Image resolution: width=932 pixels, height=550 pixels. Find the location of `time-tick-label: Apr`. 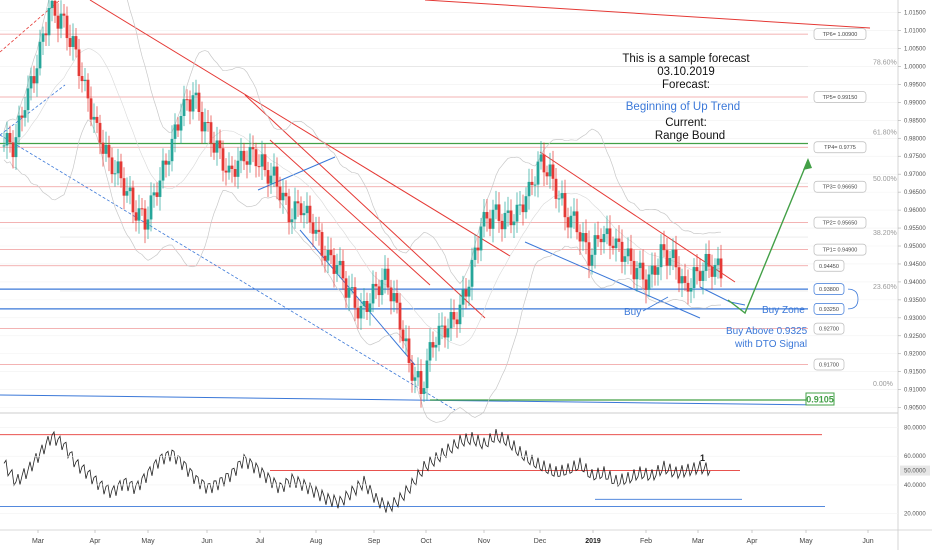

time-tick-label: Apr is located at coordinates (753, 541).